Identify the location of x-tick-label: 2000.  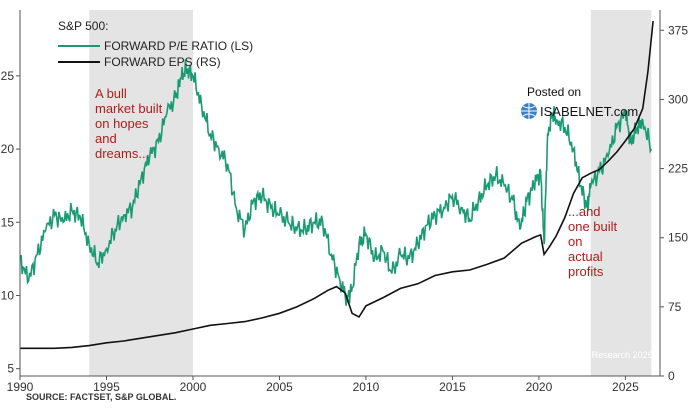
(193, 387).